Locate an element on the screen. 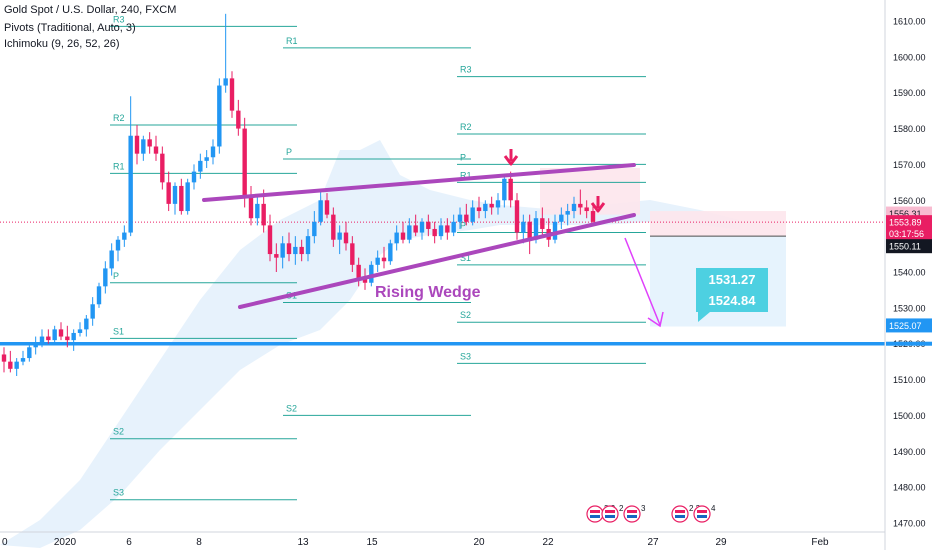  event-markers: 3 2232 24 is located at coordinates (651, 513).